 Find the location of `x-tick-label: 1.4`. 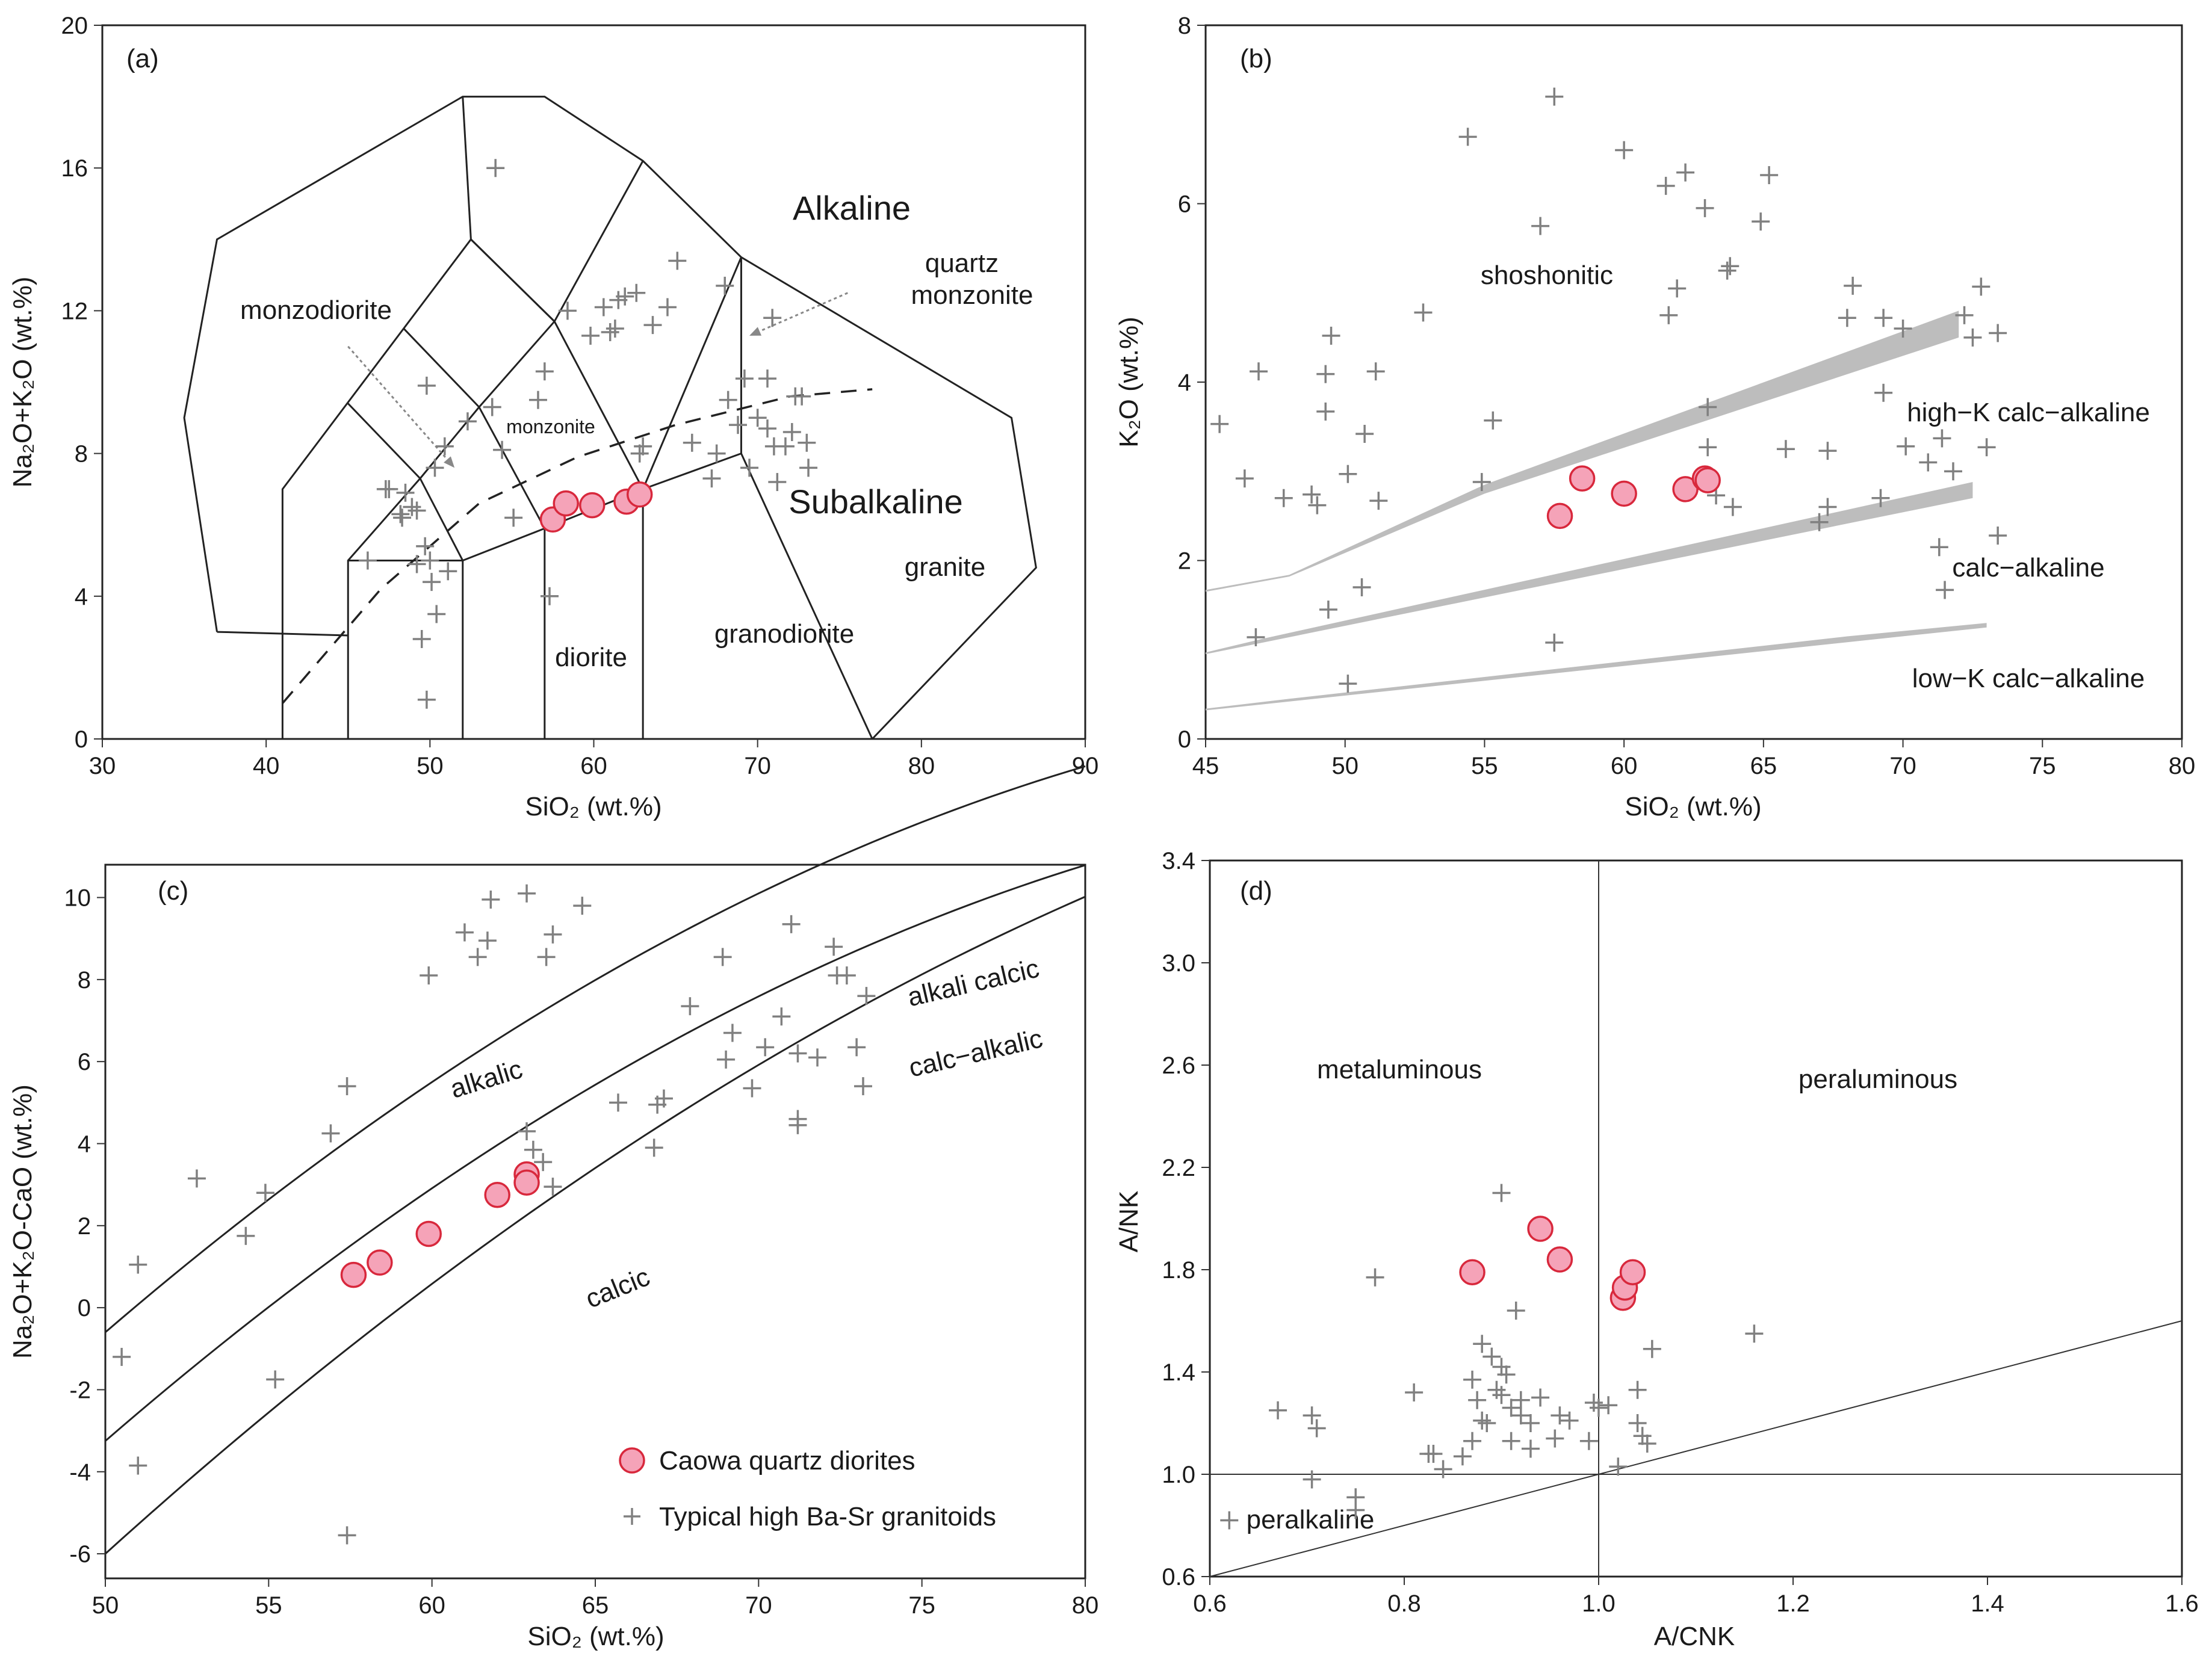

x-tick-label: 1.4 is located at coordinates (1987, 1603).